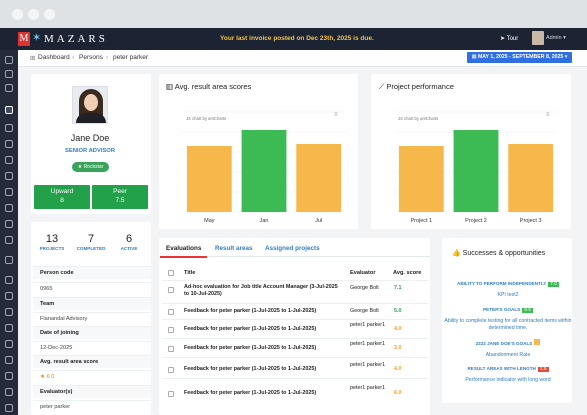 Image resolution: width=587 pixels, height=415 pixels. What do you see at coordinates (318, 221) in the screenshot?
I see `chart-category-label: Jul` at bounding box center [318, 221].